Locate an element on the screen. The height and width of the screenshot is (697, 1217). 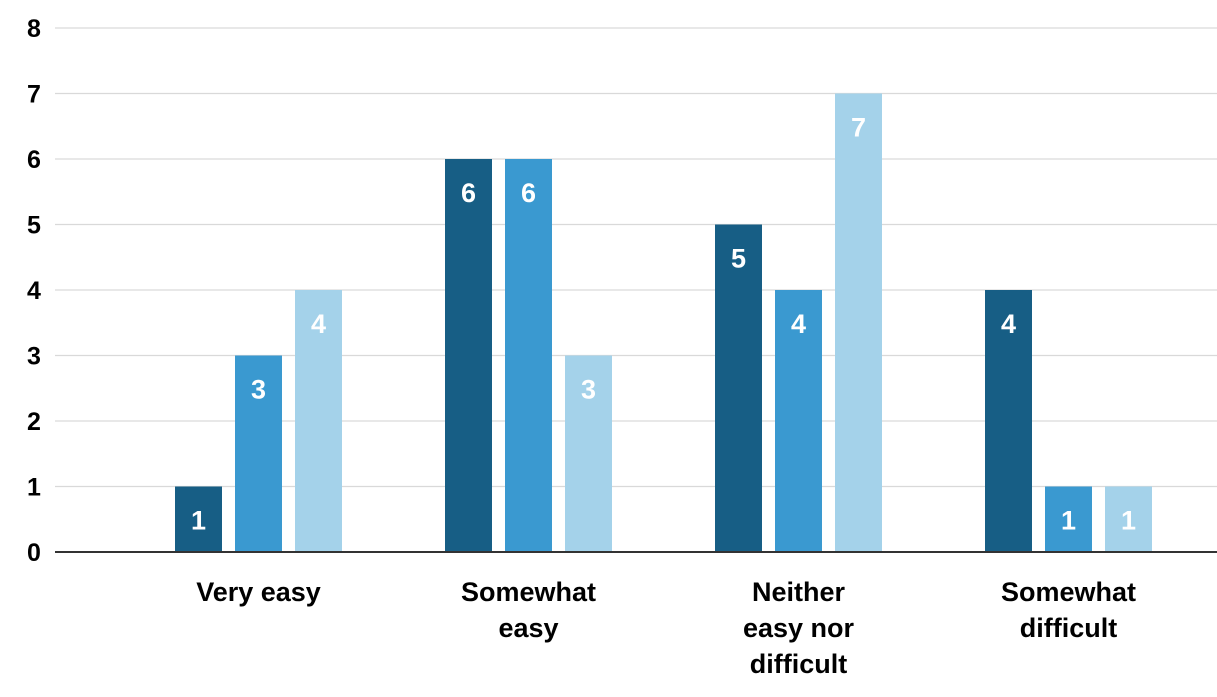
y-tick-label: 8 is located at coordinates (34, 29).